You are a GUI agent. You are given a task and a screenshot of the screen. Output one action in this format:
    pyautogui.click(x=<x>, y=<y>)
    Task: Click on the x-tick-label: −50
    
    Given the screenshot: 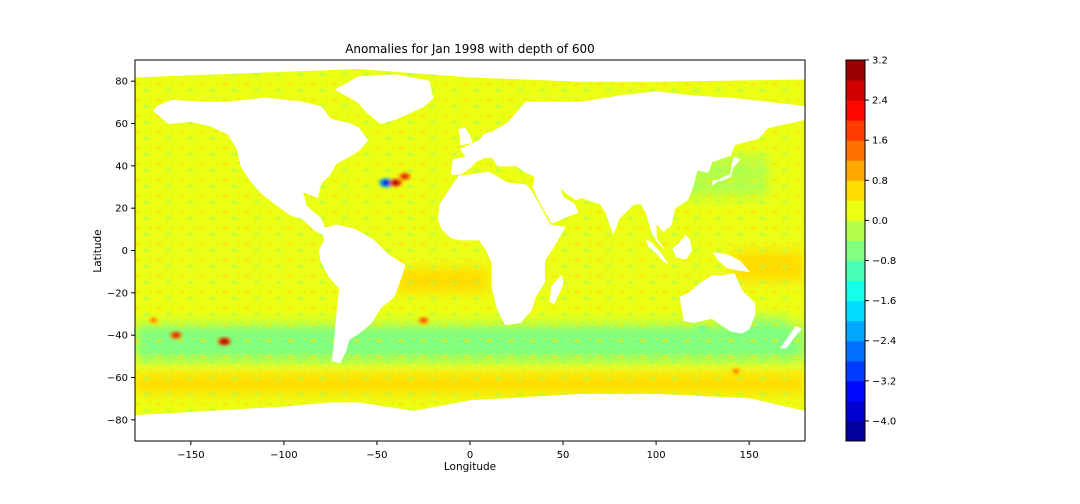 What is the action you would take?
    pyautogui.click(x=376, y=455)
    